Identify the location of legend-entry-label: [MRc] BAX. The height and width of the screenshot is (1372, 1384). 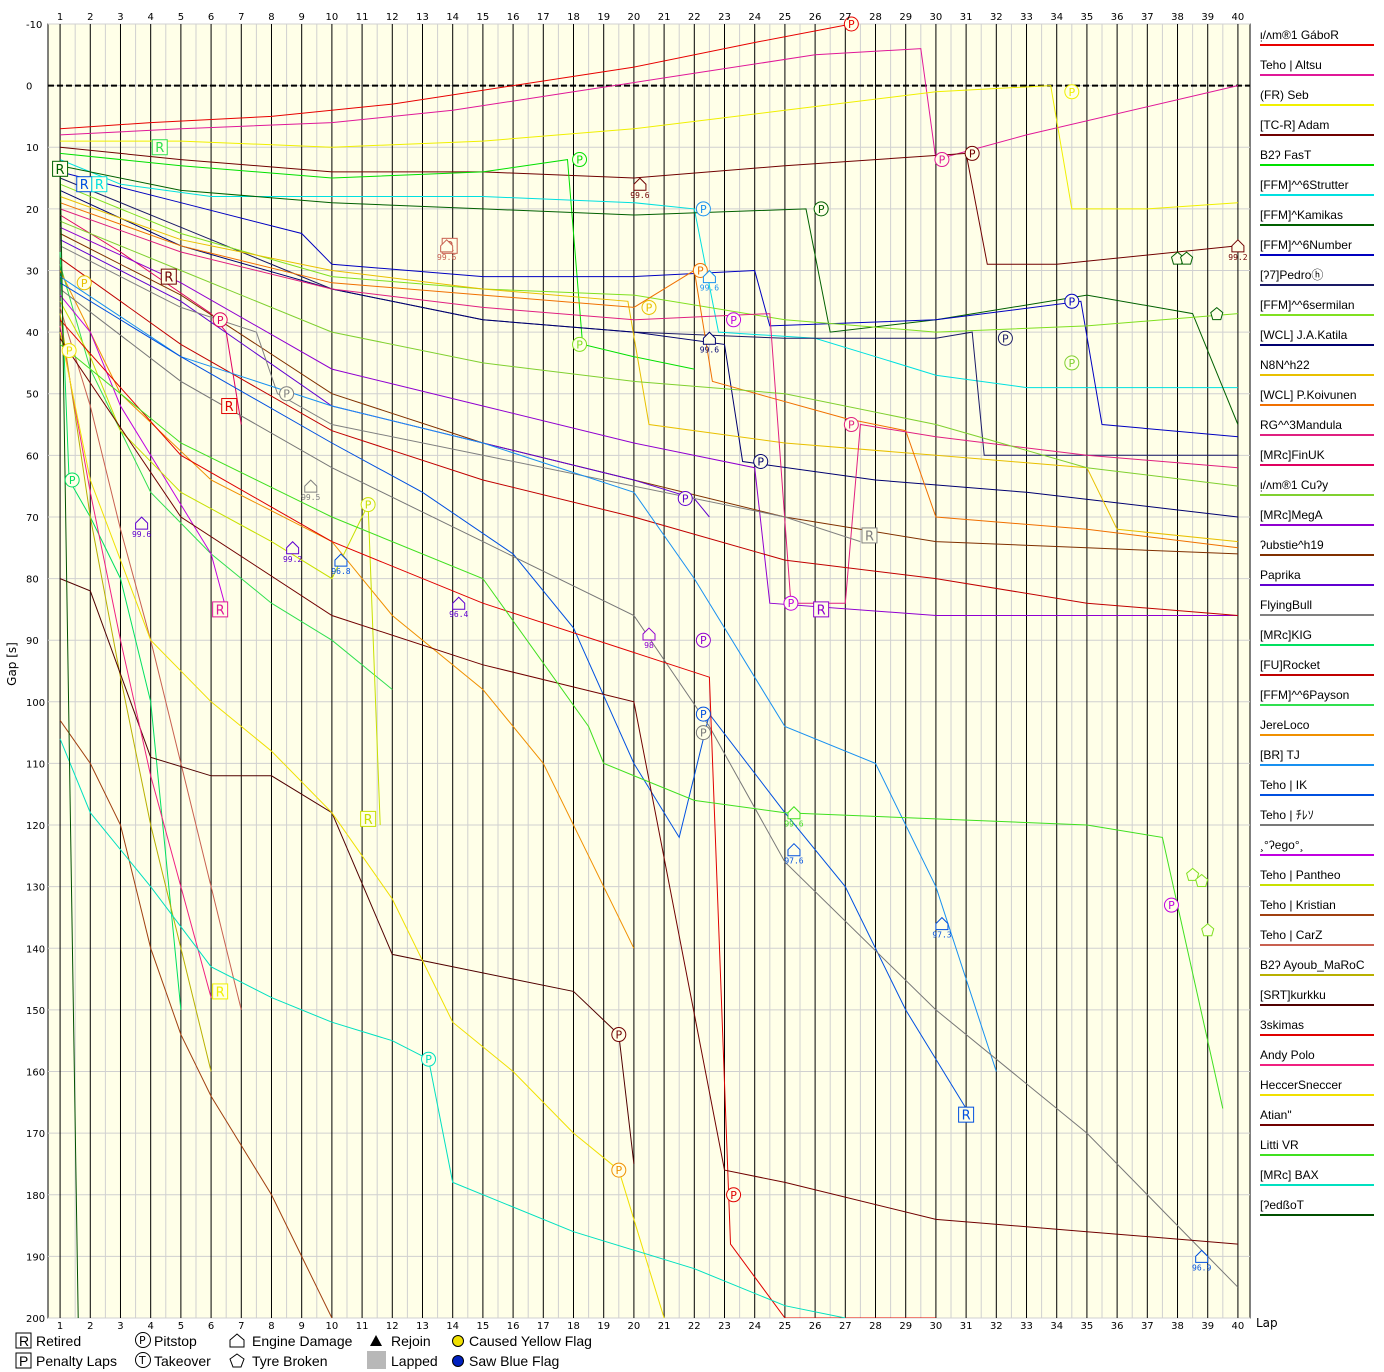
(1289, 1175).